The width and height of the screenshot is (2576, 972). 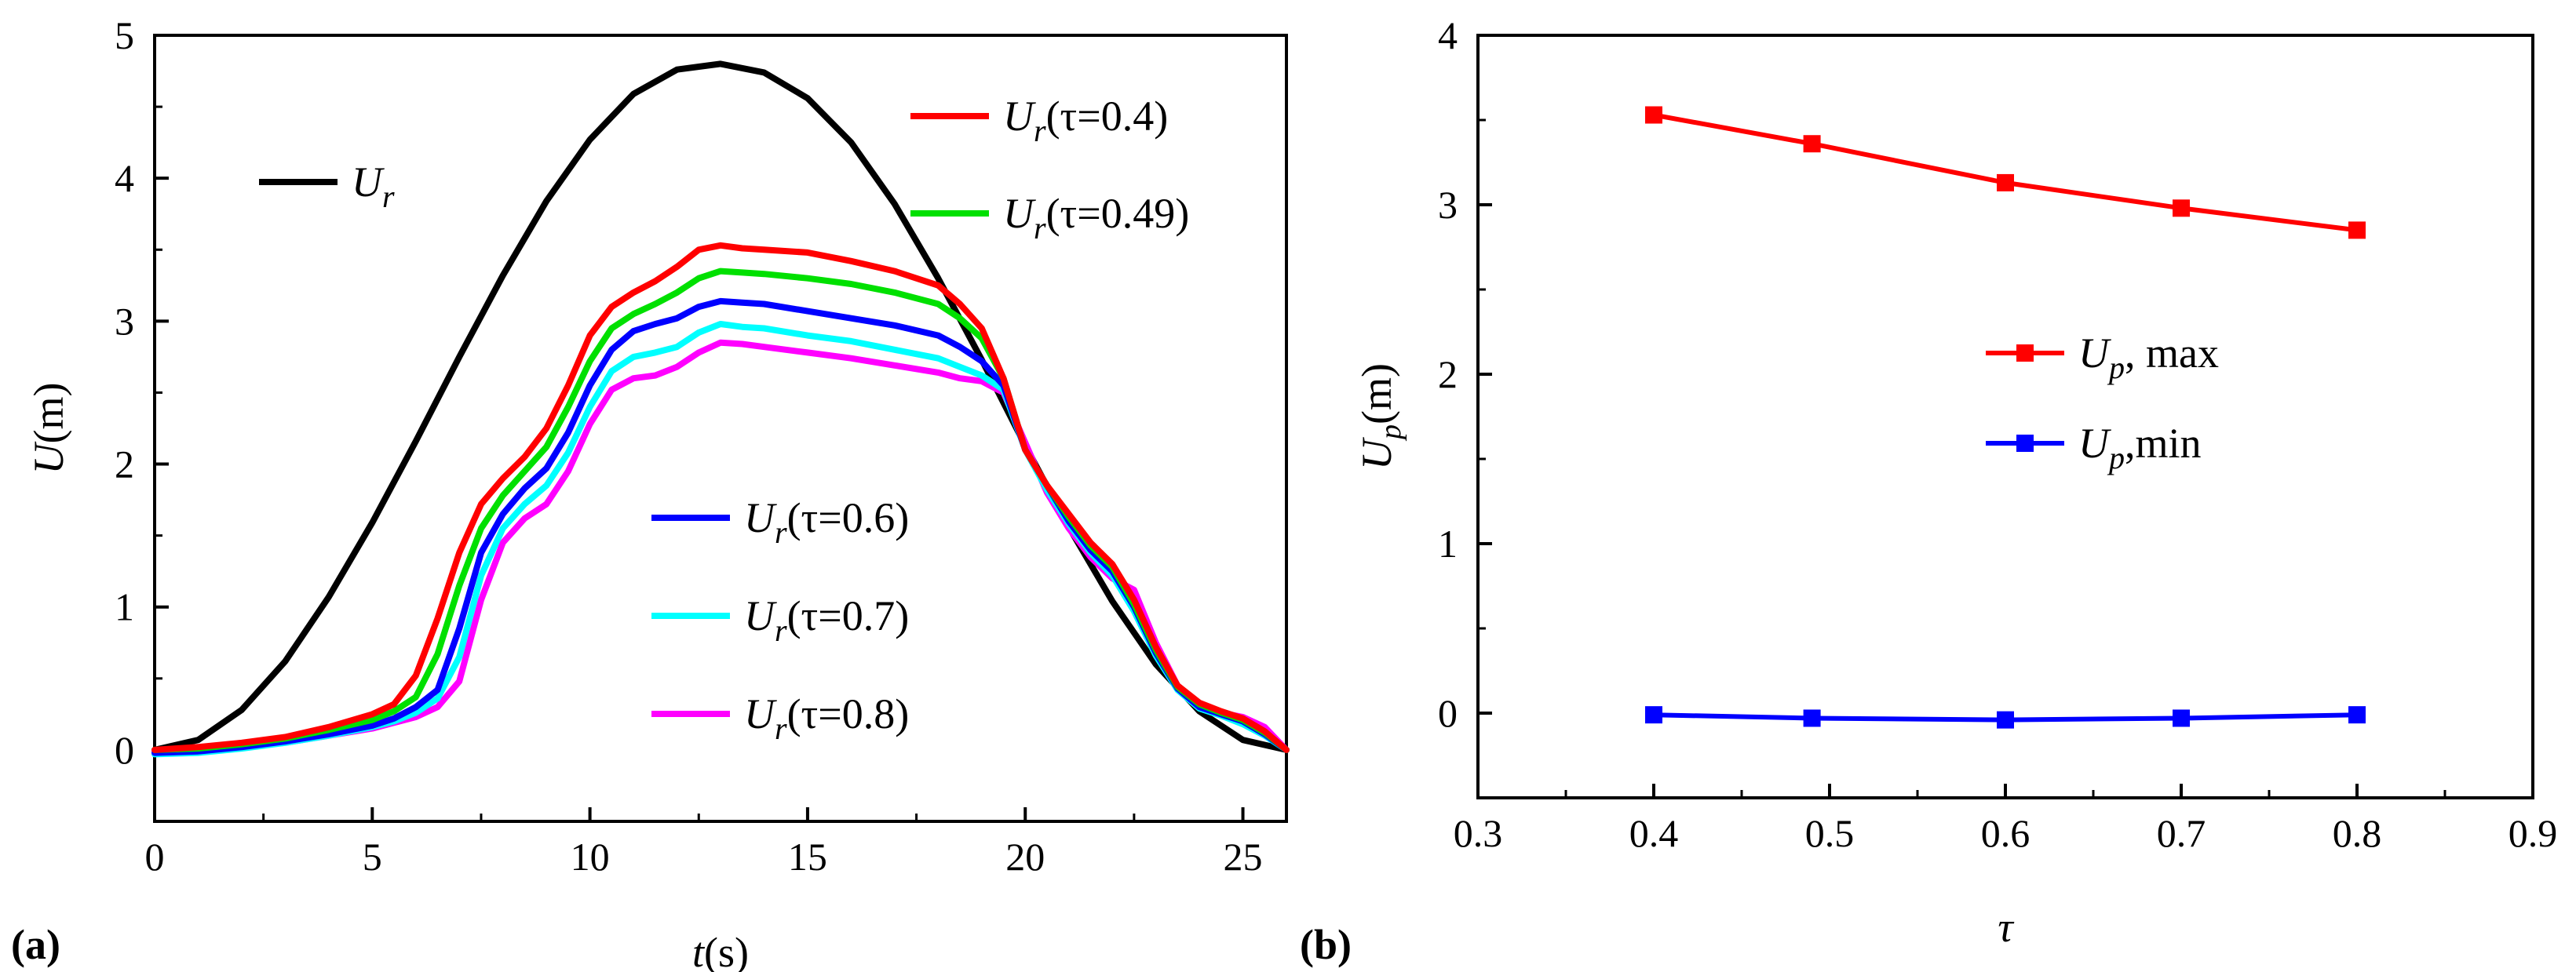 I want to click on b-xtick-label: 0.3, so click(x=1478, y=833).